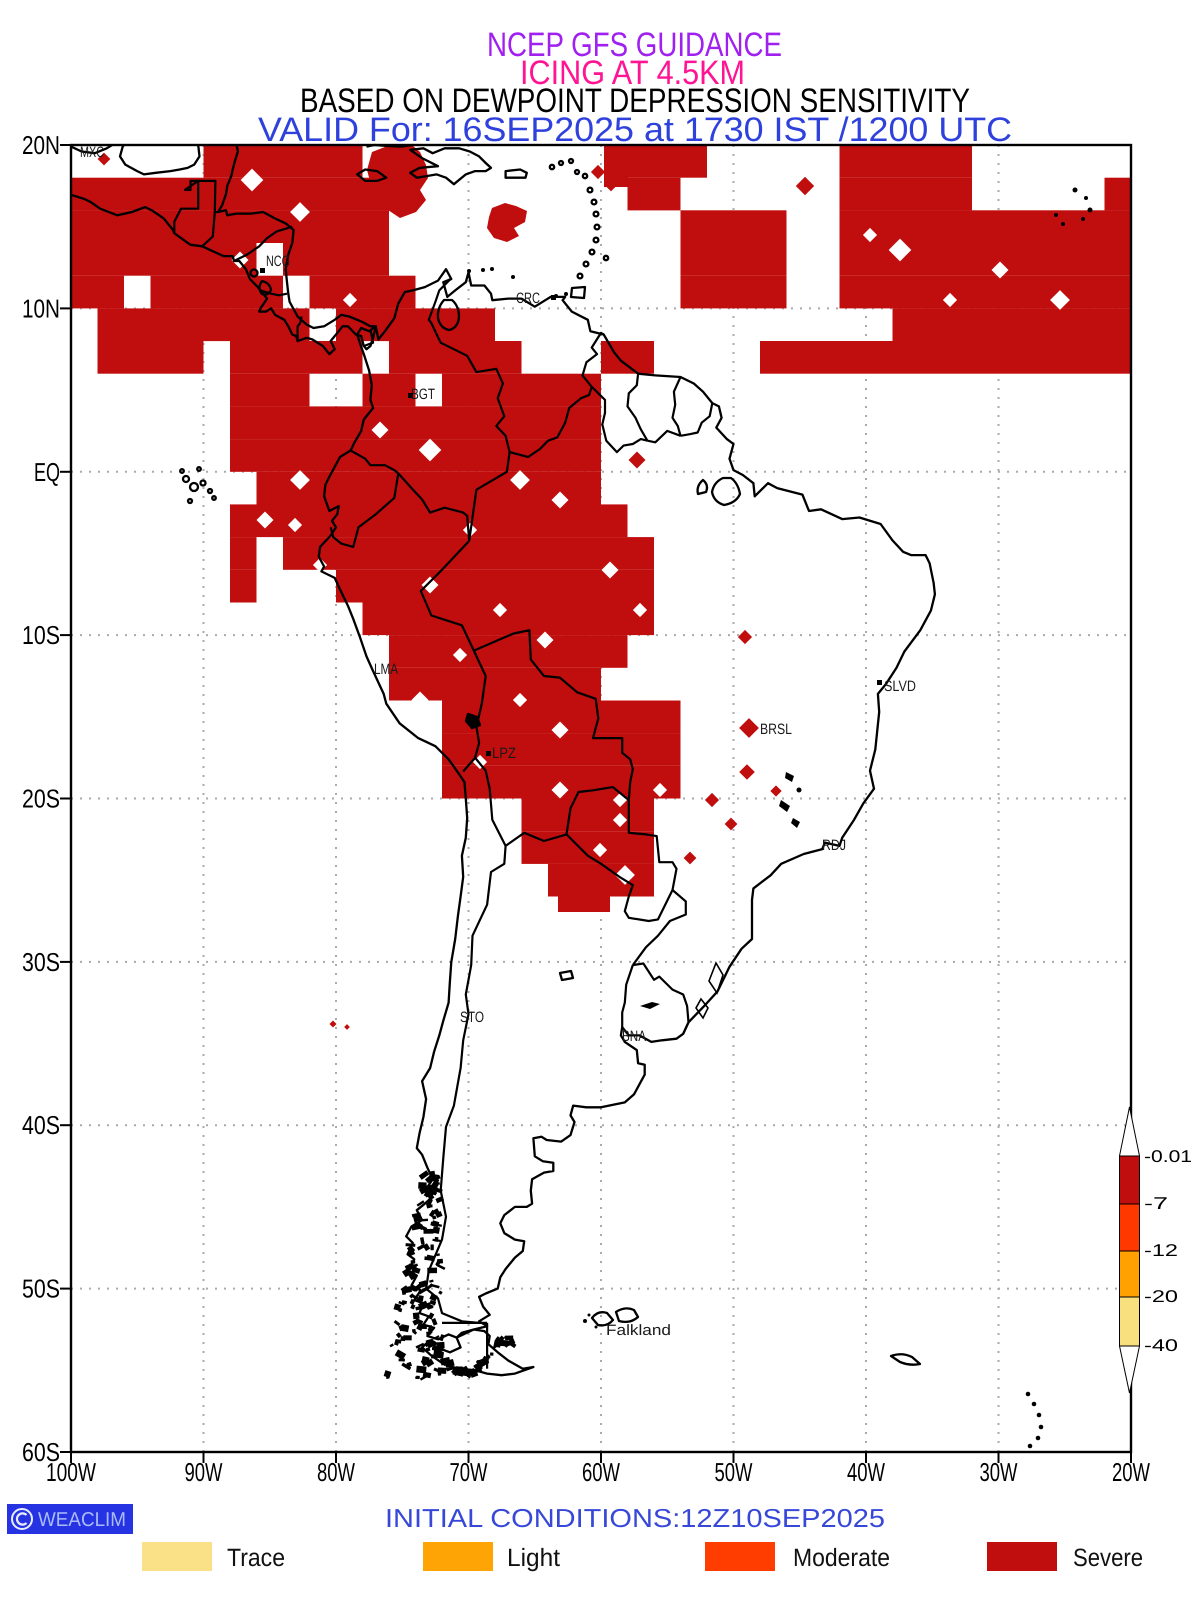  Describe the element at coordinates (41, 635) in the screenshot. I see `svg-text: 10S` at that location.